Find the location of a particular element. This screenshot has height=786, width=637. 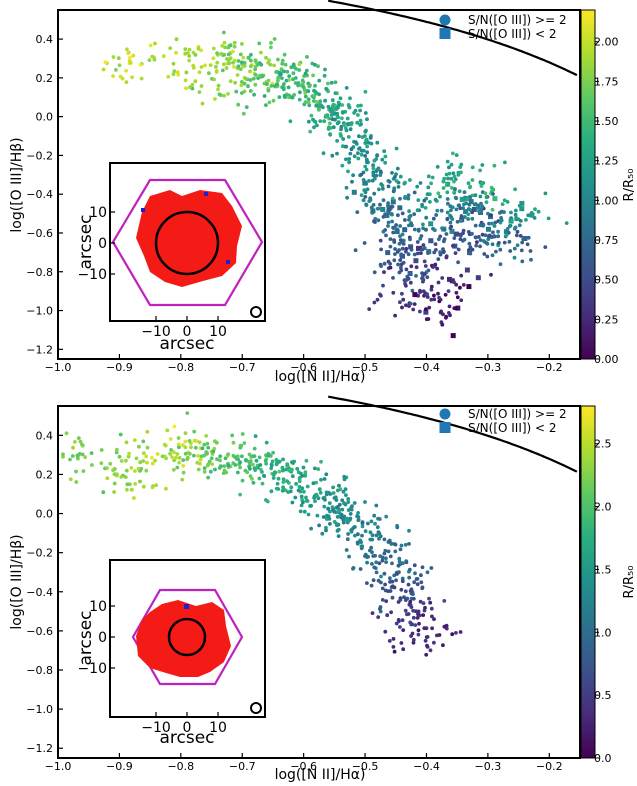

y-tick-label: −0.4 is located at coordinates (39, 592).